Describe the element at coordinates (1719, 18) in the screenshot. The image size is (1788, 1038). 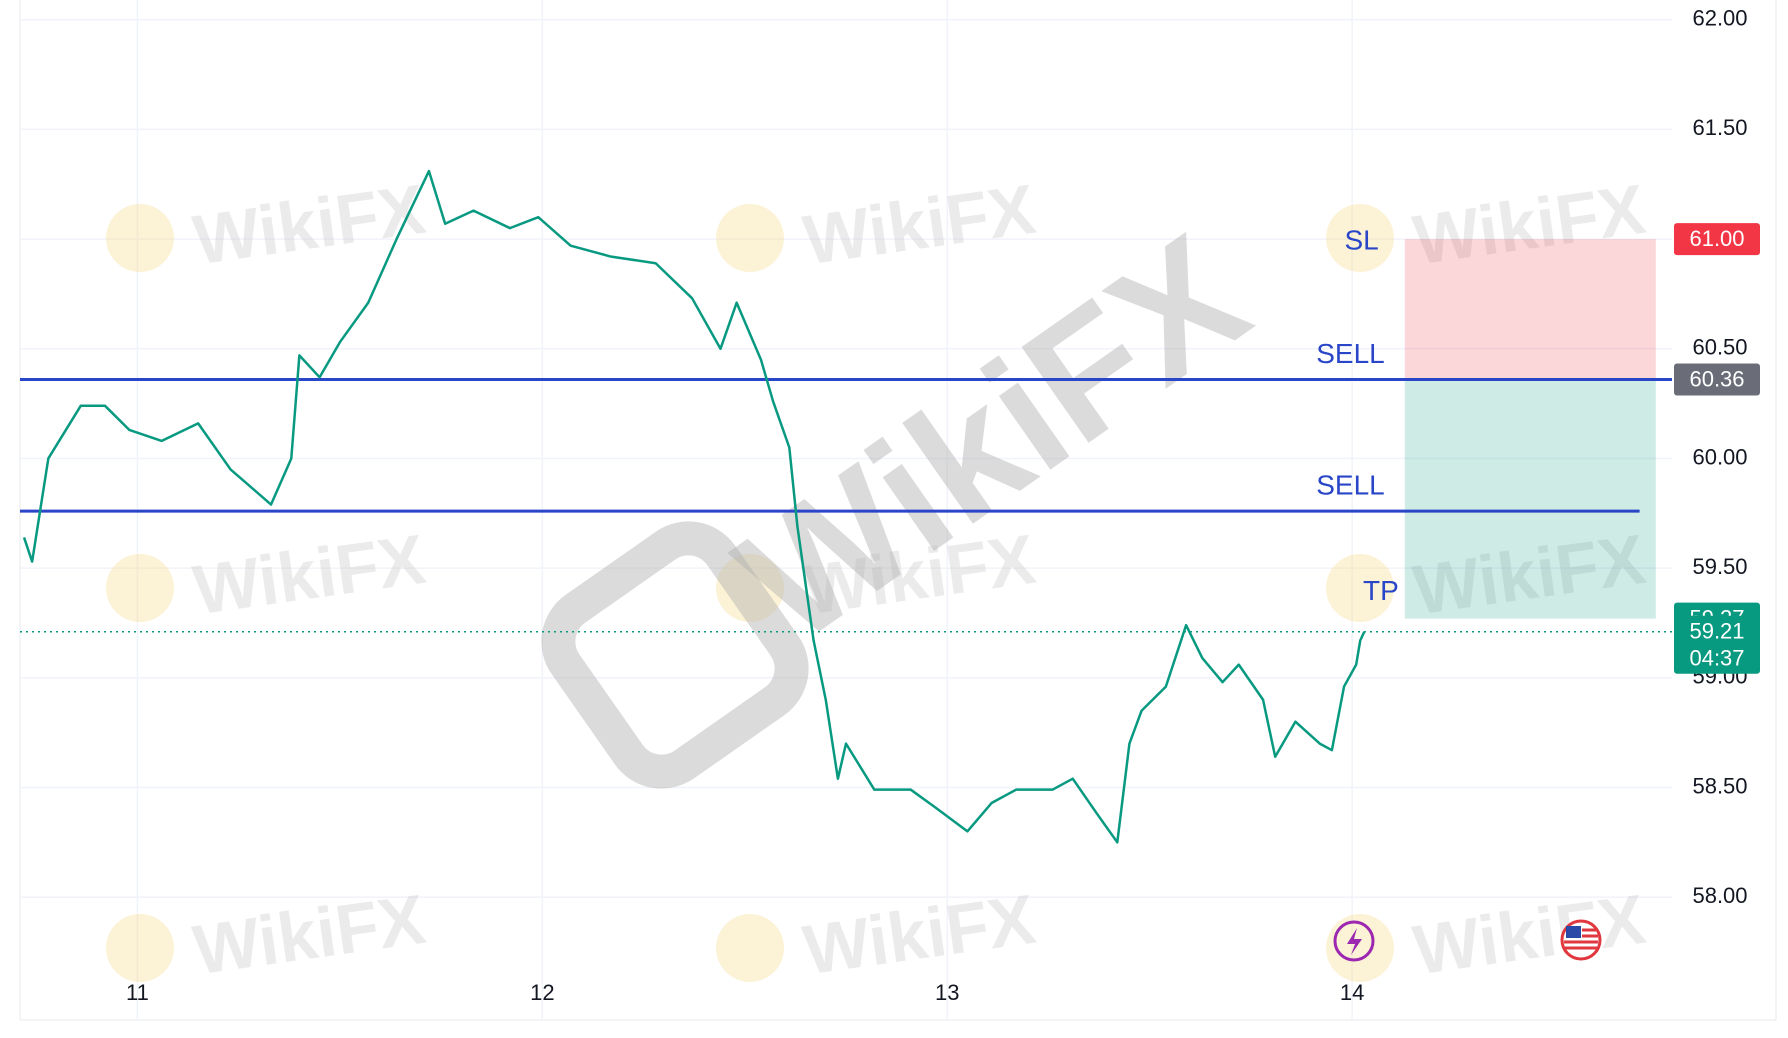
I see `y-tick-label: 62.00` at that location.